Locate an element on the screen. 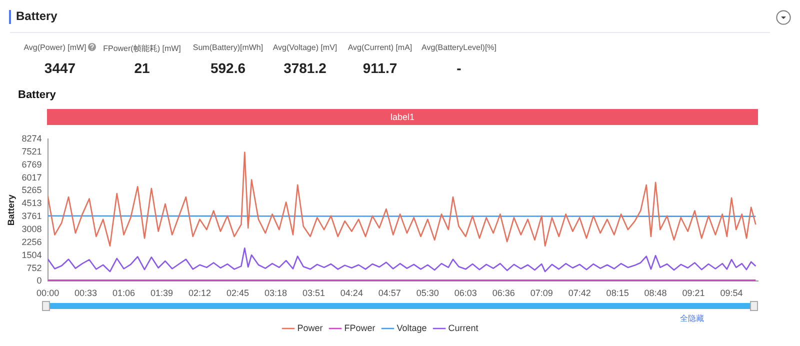 The image size is (800, 346). x-tick-label: 03:51 is located at coordinates (313, 293).